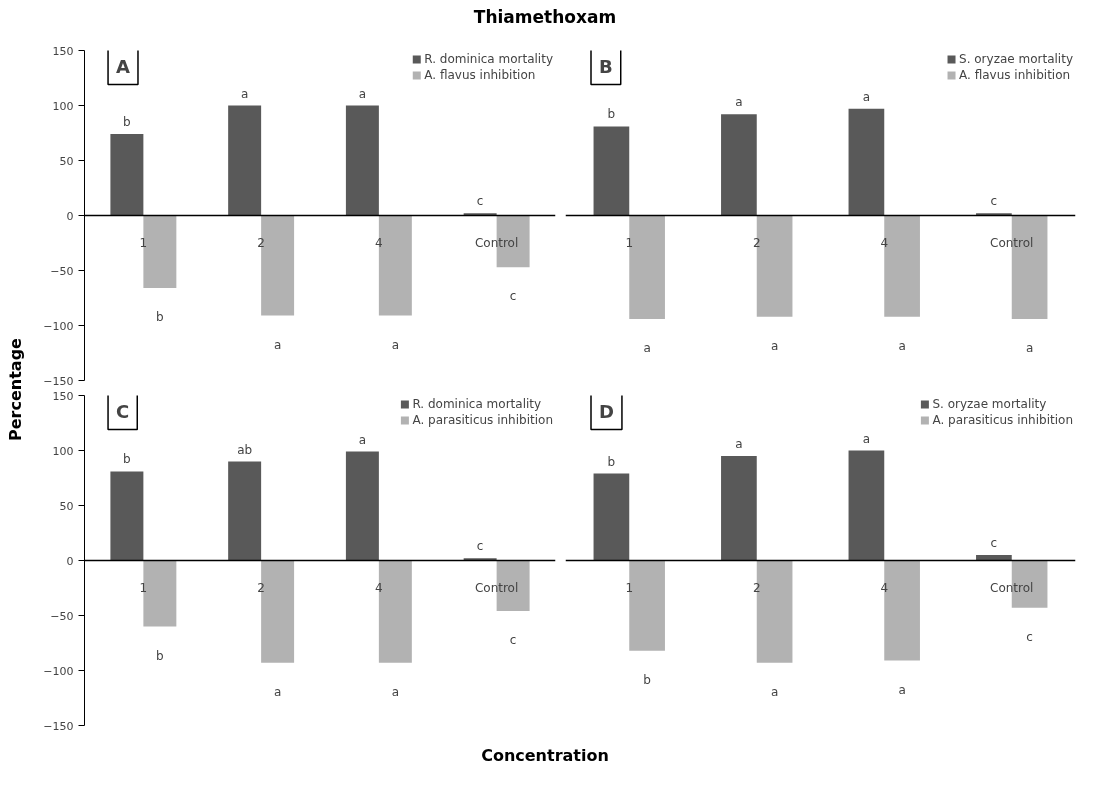 The image size is (1120, 797). Describe the element at coordinates (606, 411) in the screenshot. I see `annotation: D` at that location.